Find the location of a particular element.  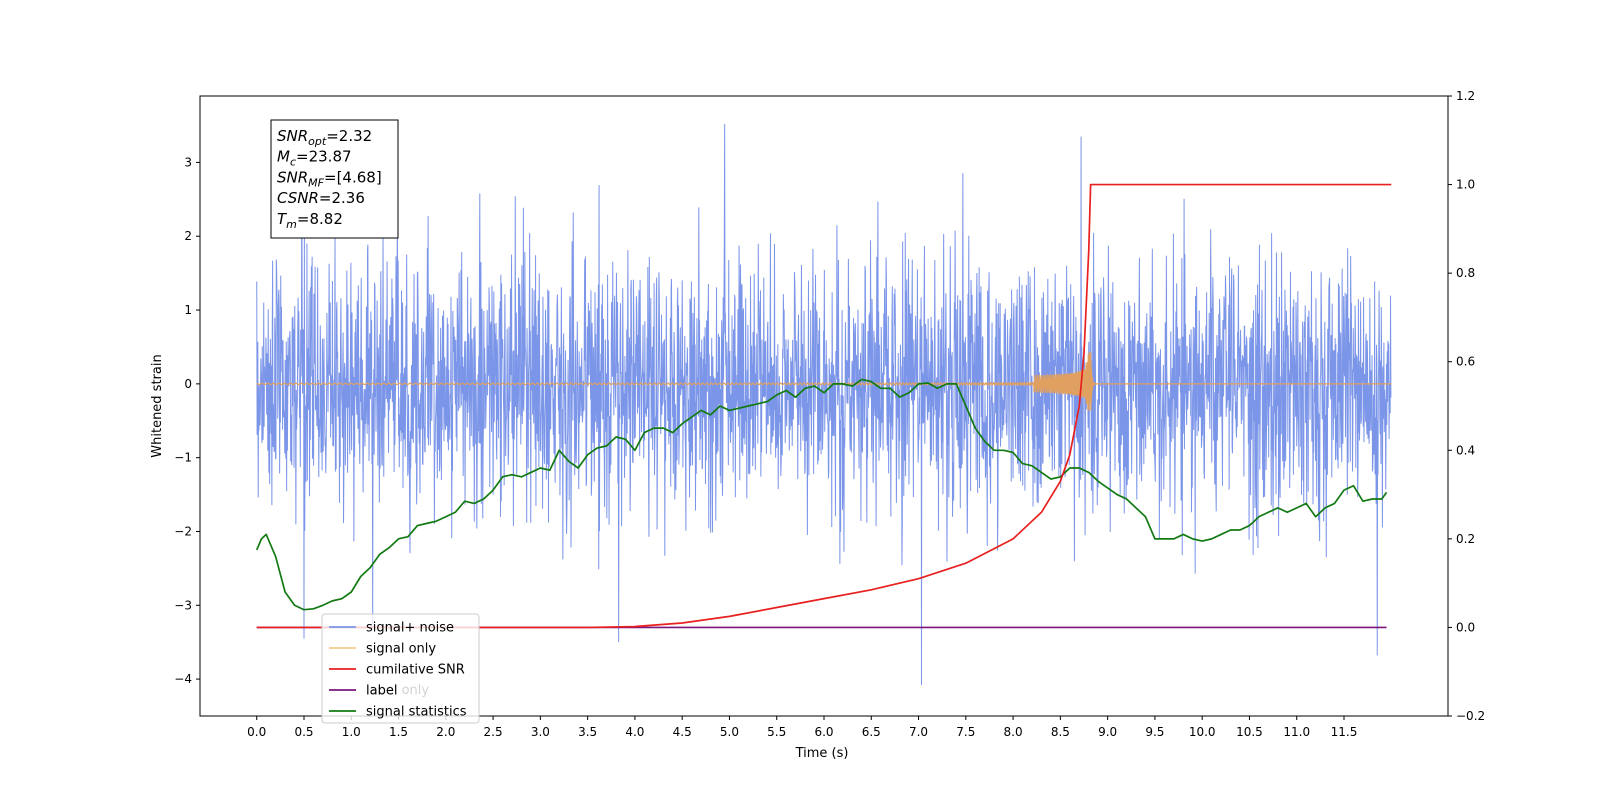

y-axis-left: −4 −3 −2 −1 0 1 2 3 is located at coordinates (187, 420).